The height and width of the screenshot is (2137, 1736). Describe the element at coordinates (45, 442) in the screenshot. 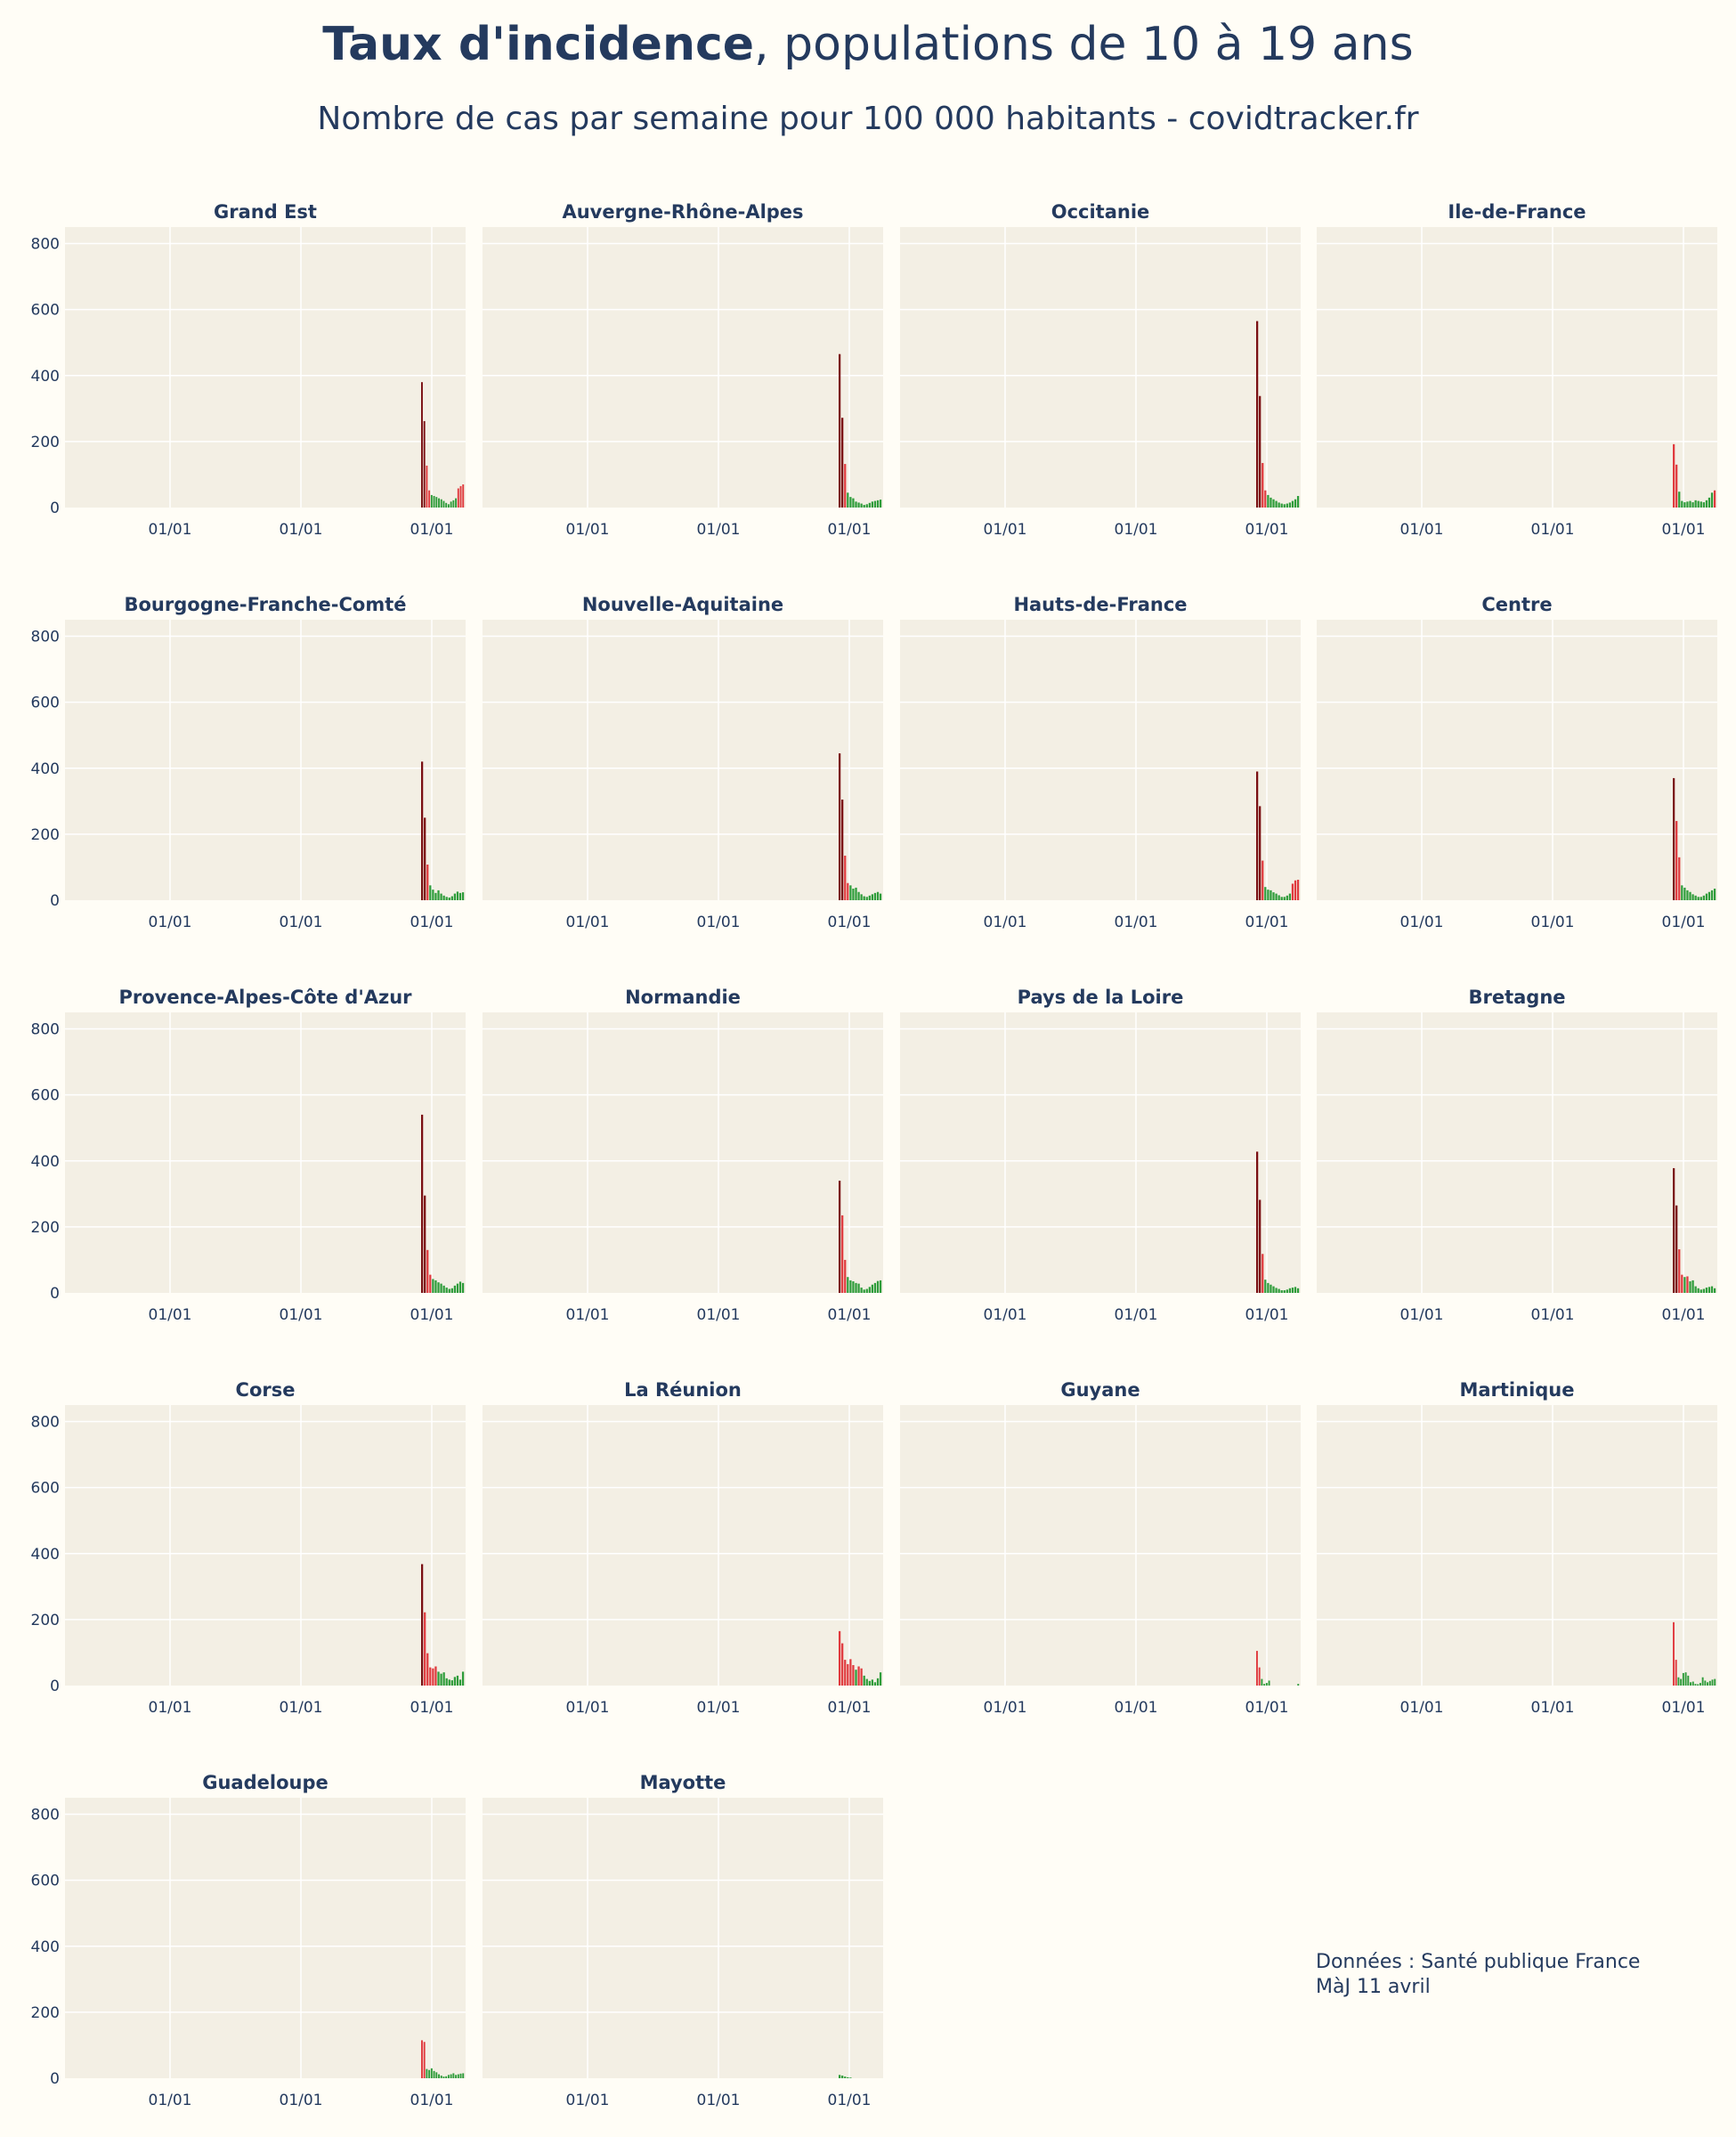

I see `y-tick-label: 200` at that location.